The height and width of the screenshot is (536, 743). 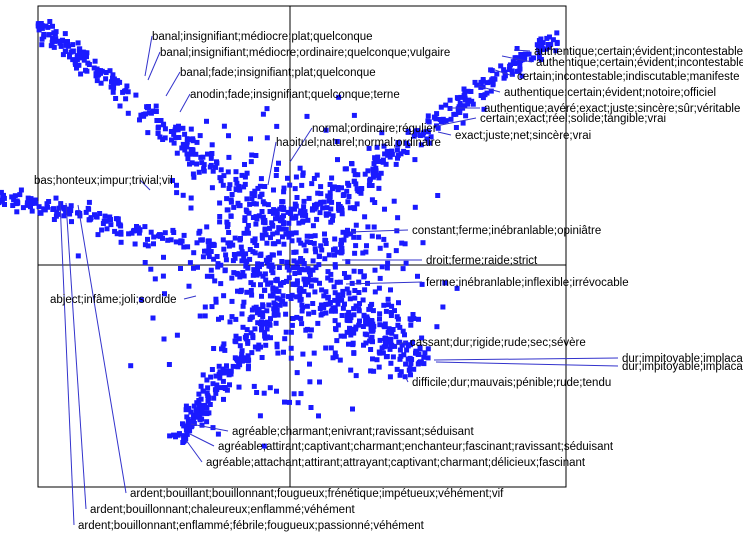 What do you see at coordinates (506, 231) in the screenshot?
I see `annotation-label-15: constant;ferme;inébranlable;opiniâtre` at bounding box center [506, 231].